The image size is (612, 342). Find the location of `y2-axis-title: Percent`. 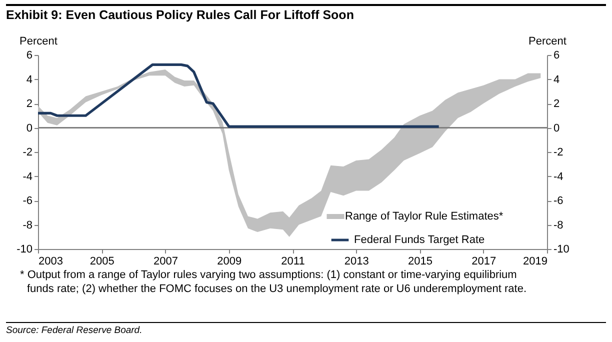

y2-axis-title: Percent is located at coordinates (547, 42).